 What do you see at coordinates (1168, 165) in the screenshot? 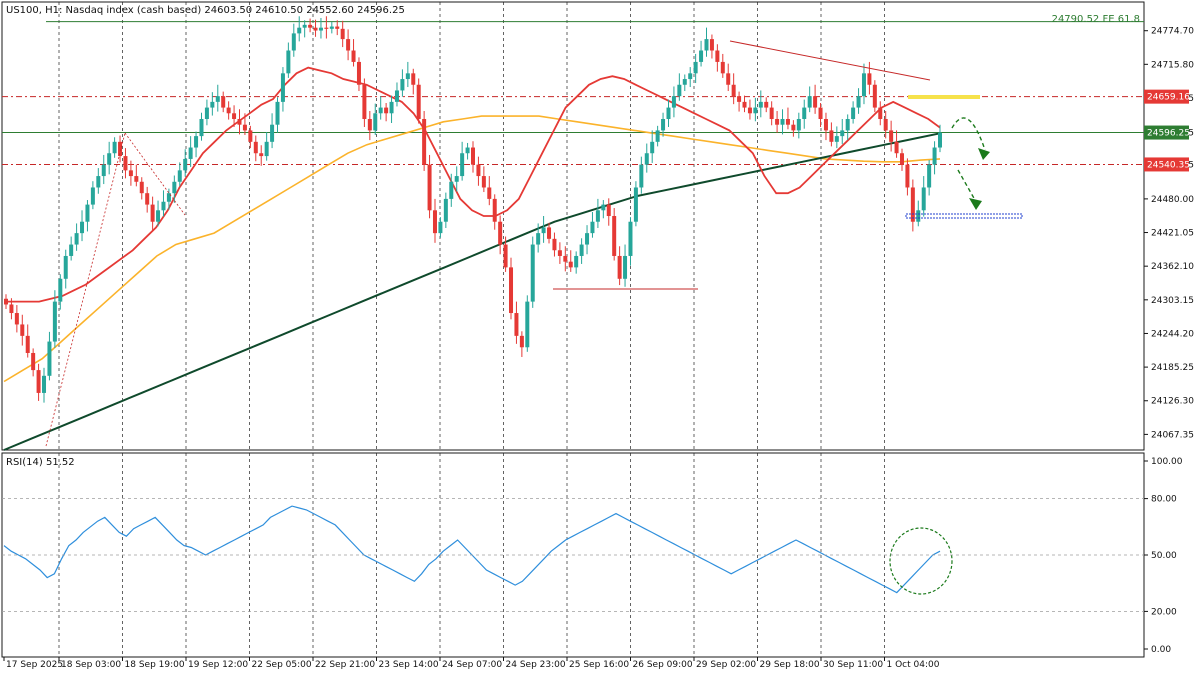
I see `price-level-label: 24540.35` at bounding box center [1168, 165].